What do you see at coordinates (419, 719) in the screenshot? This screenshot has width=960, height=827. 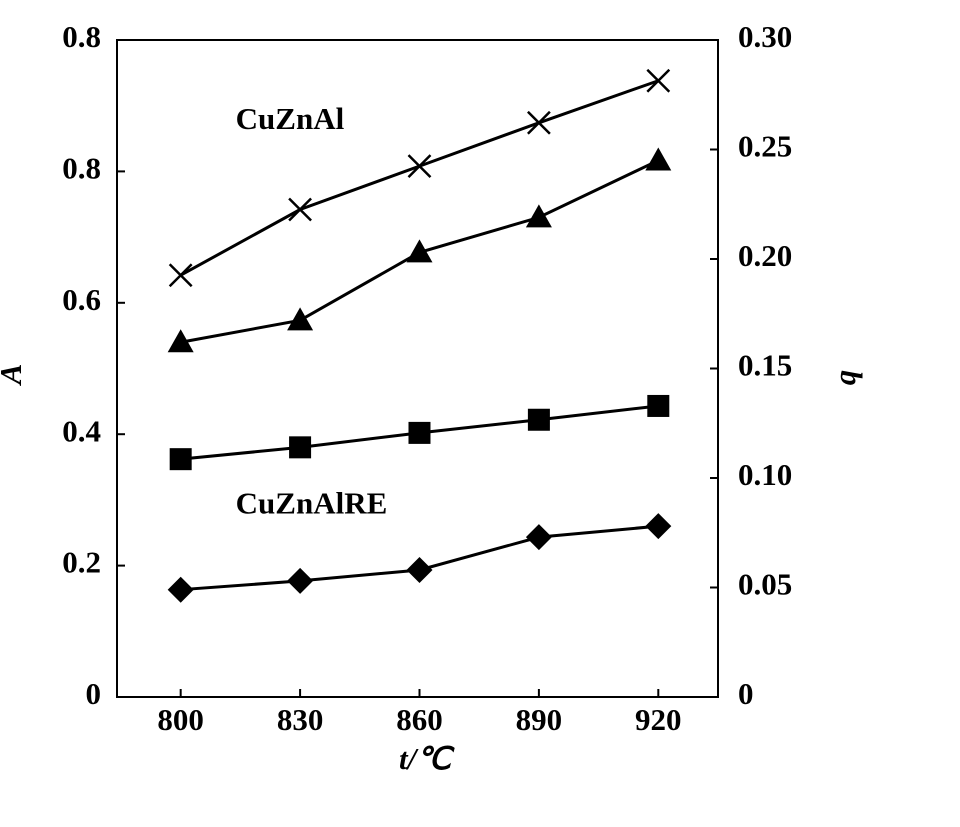 I see `x-tick-label: 860` at bounding box center [419, 719].